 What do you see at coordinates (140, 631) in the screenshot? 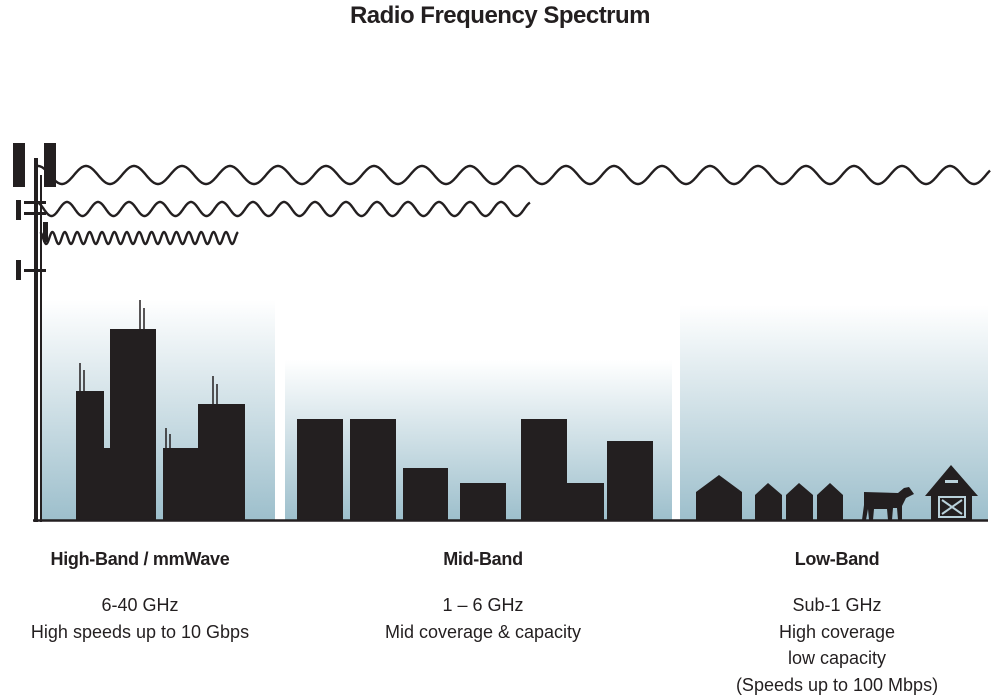
I see `band-description: High speeds up to 10 Gbps` at bounding box center [140, 631].